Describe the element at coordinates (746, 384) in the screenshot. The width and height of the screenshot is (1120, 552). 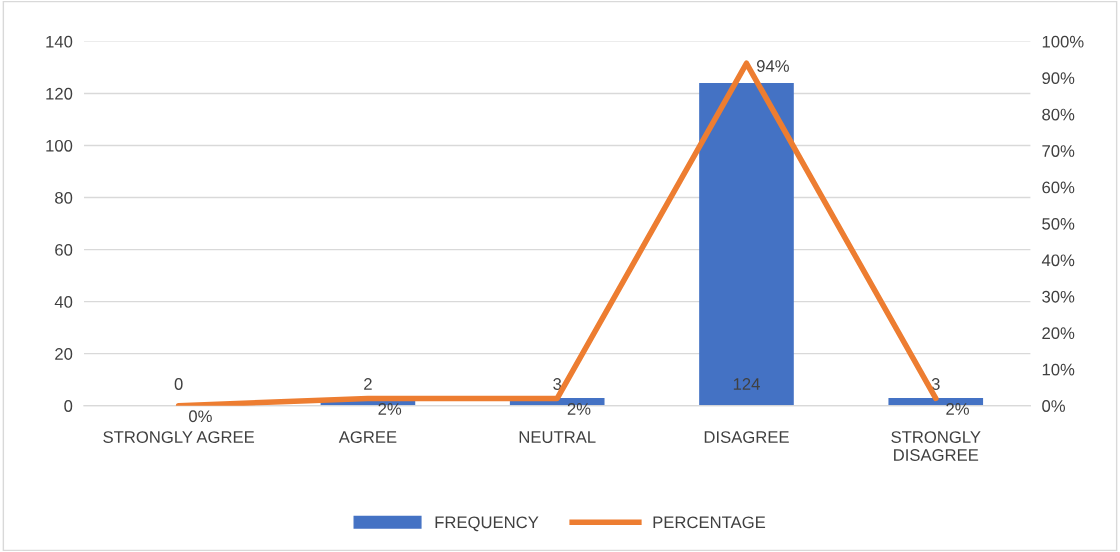
I see `data-label: 124` at that location.